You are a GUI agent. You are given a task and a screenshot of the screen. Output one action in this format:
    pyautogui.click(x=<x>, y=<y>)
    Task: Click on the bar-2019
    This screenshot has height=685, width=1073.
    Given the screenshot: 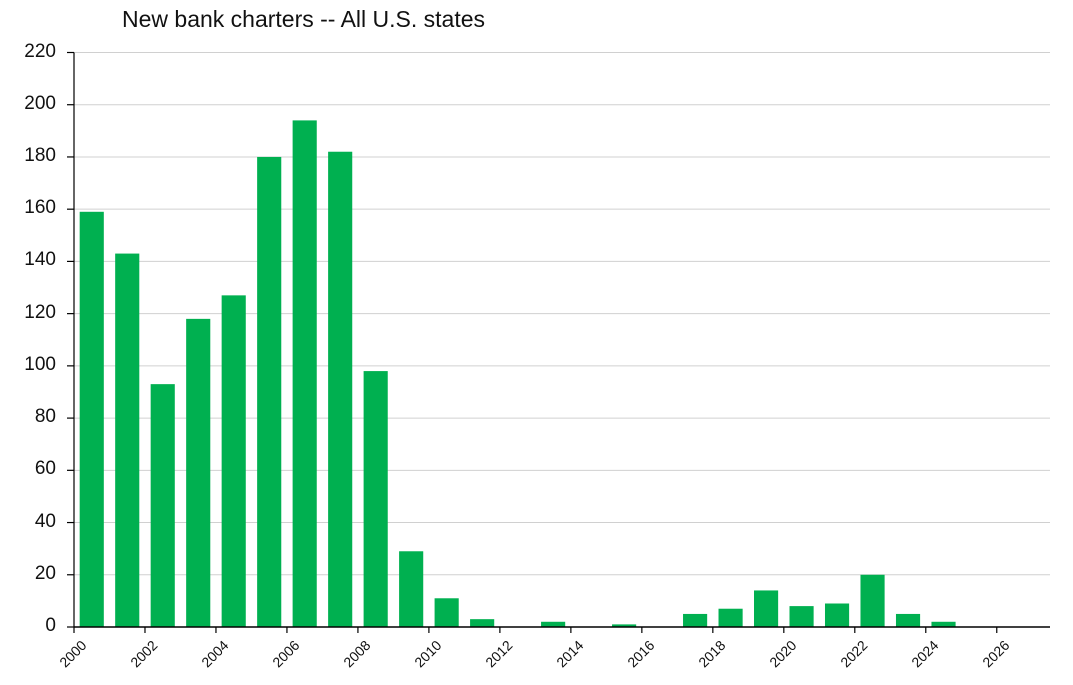 What is the action you would take?
    pyautogui.click(x=766, y=608)
    